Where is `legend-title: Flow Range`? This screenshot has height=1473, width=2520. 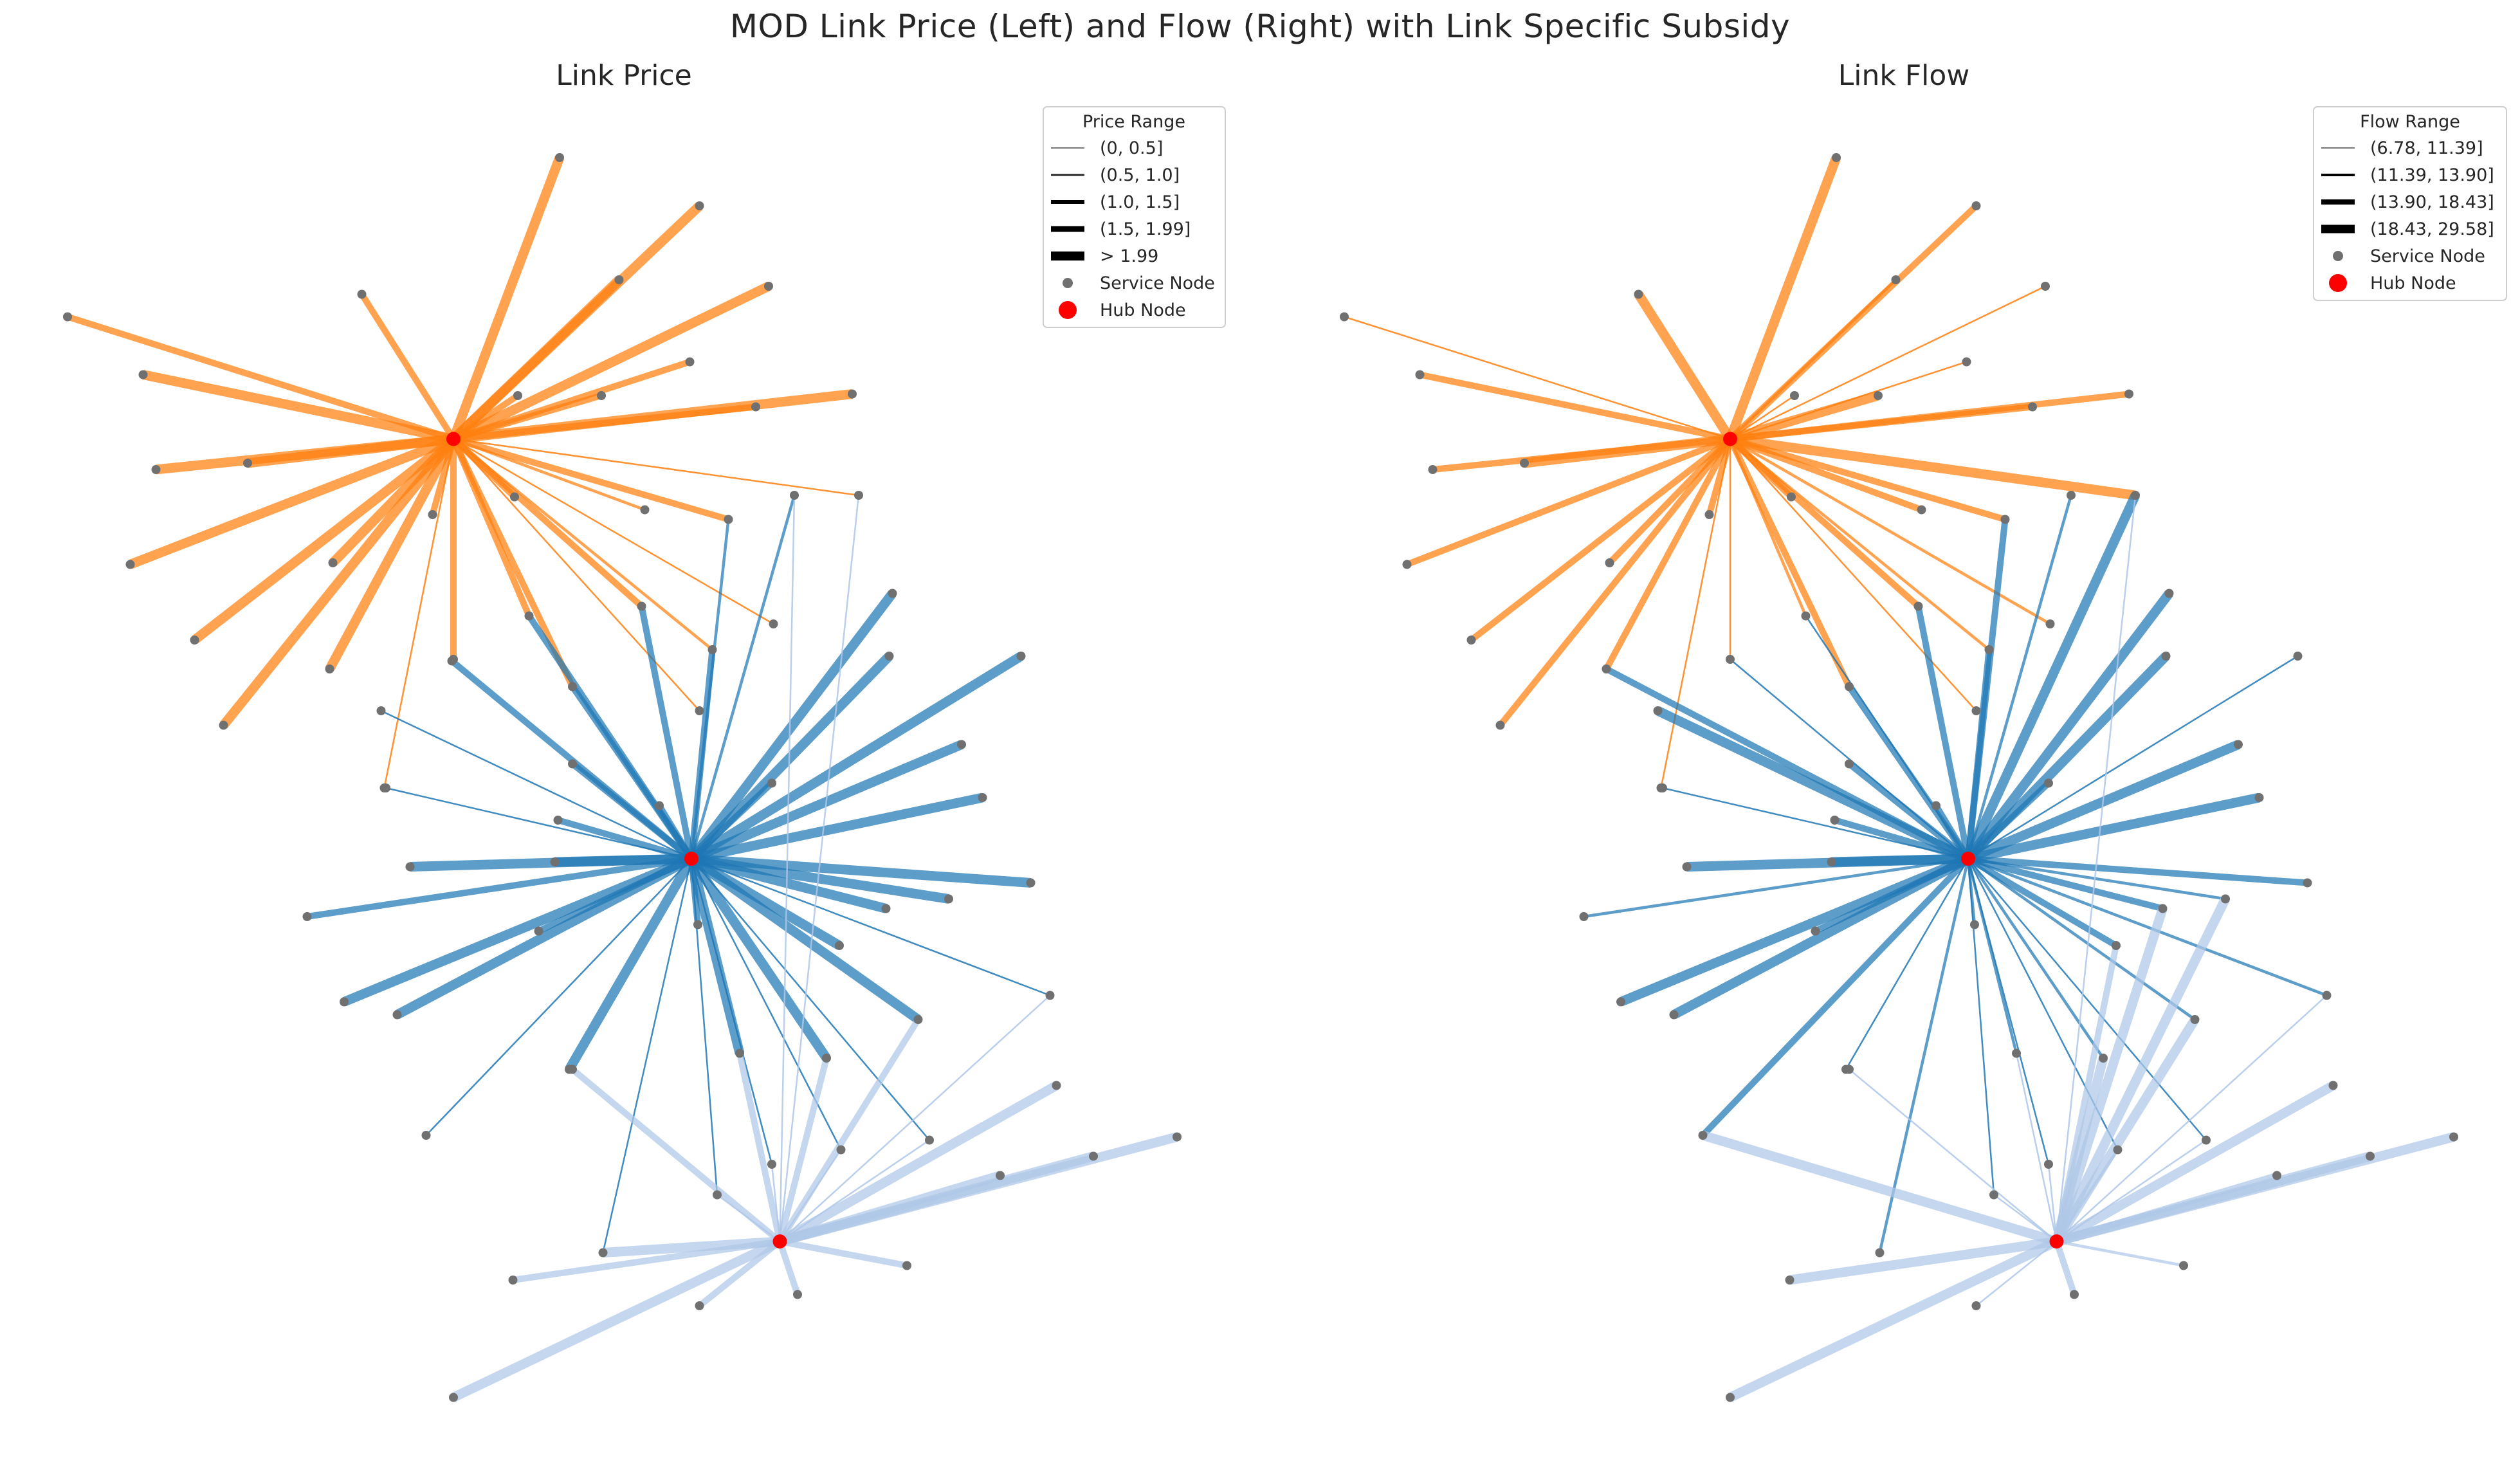 legend-title: Flow Range is located at coordinates (2410, 122).